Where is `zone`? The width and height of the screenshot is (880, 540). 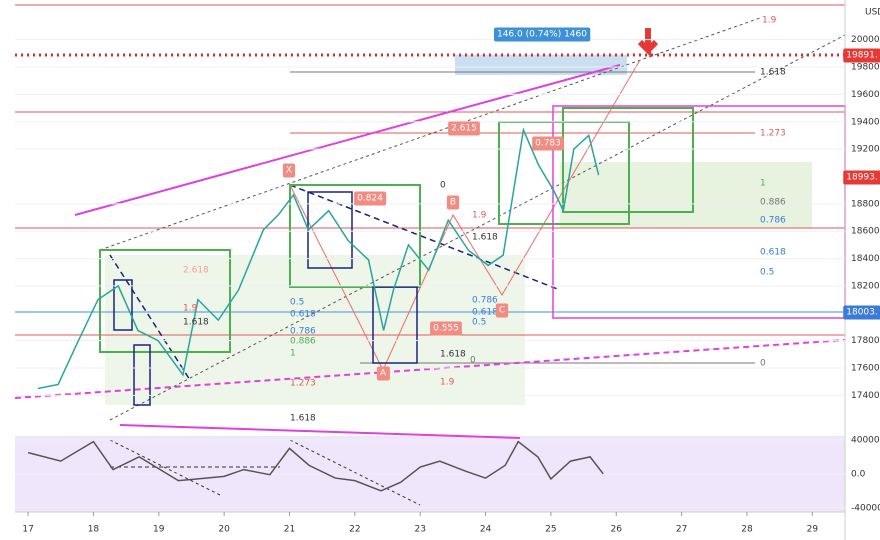
zone is located at coordinates (686, 195).